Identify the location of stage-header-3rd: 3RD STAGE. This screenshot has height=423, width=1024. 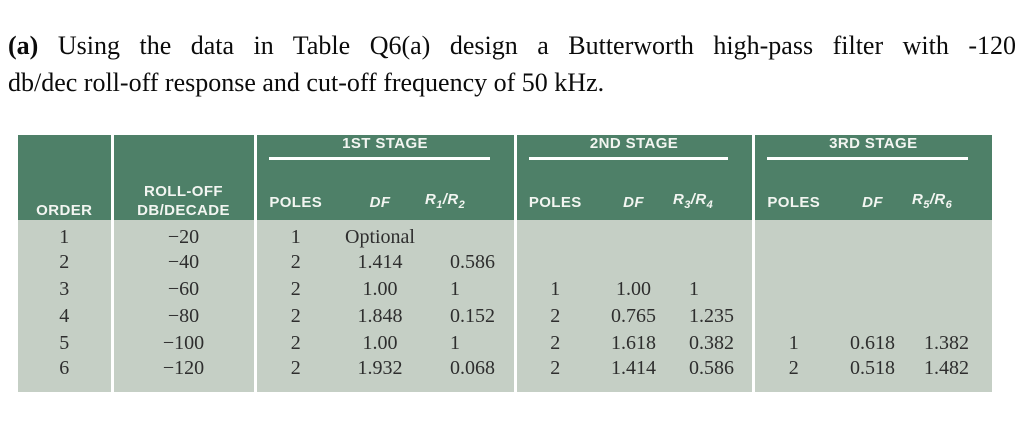
(872, 155).